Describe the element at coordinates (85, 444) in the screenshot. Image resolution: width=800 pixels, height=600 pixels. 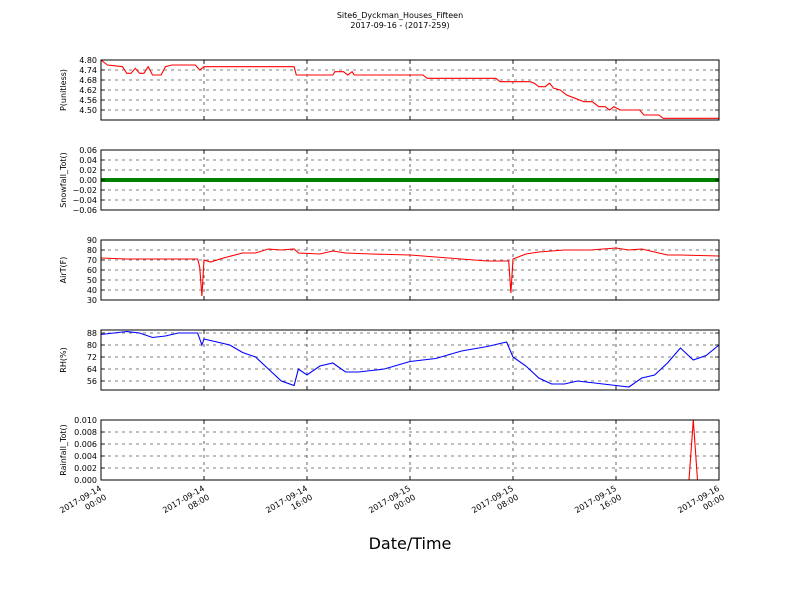
I see `y-tick-label: 0.006` at that location.